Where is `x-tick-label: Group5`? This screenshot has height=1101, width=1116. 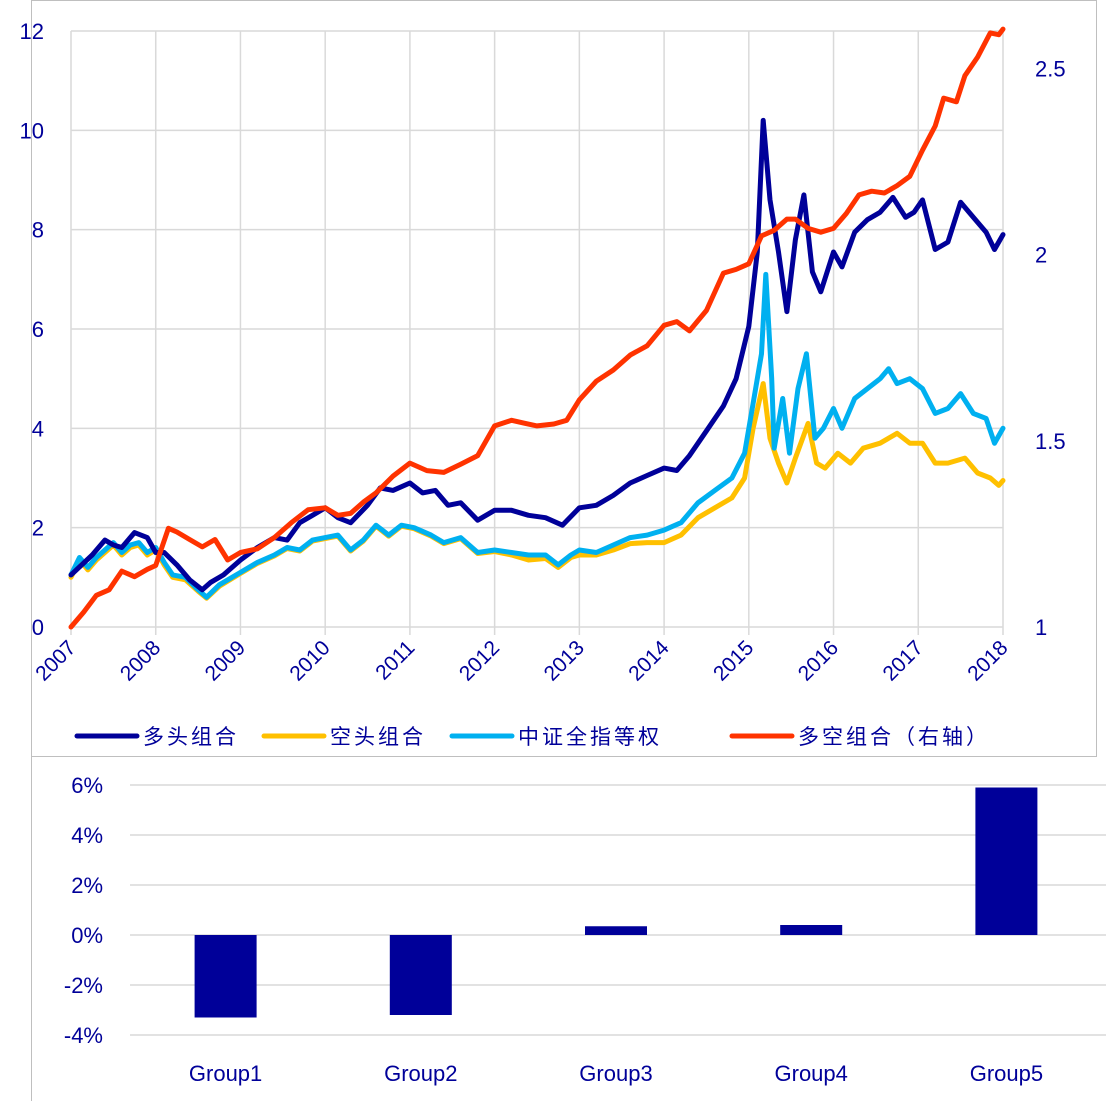 x-tick-label: Group5 is located at coordinates (1006, 1073).